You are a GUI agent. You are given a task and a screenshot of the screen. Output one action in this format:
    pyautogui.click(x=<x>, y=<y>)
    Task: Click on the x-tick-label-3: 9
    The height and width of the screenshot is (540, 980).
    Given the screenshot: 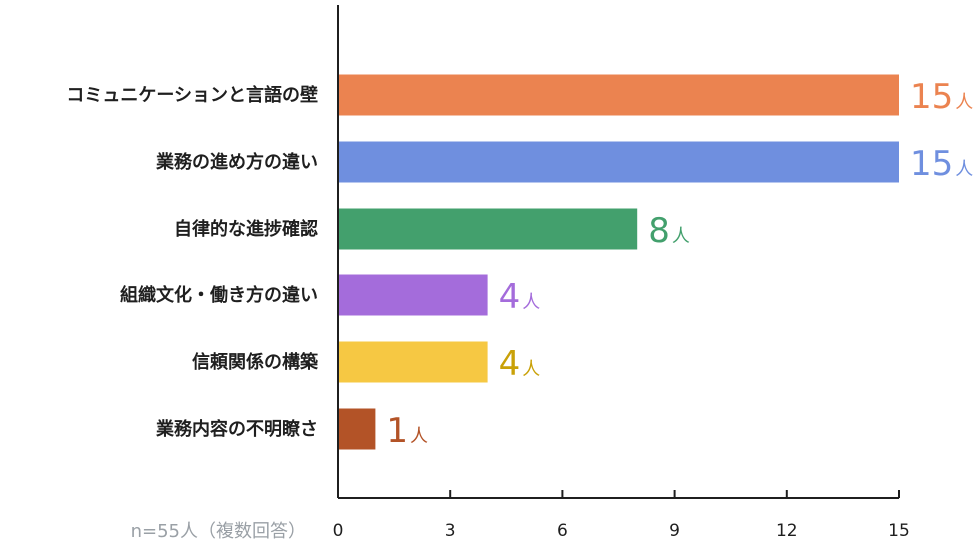 What is the action you would take?
    pyautogui.click(x=674, y=530)
    